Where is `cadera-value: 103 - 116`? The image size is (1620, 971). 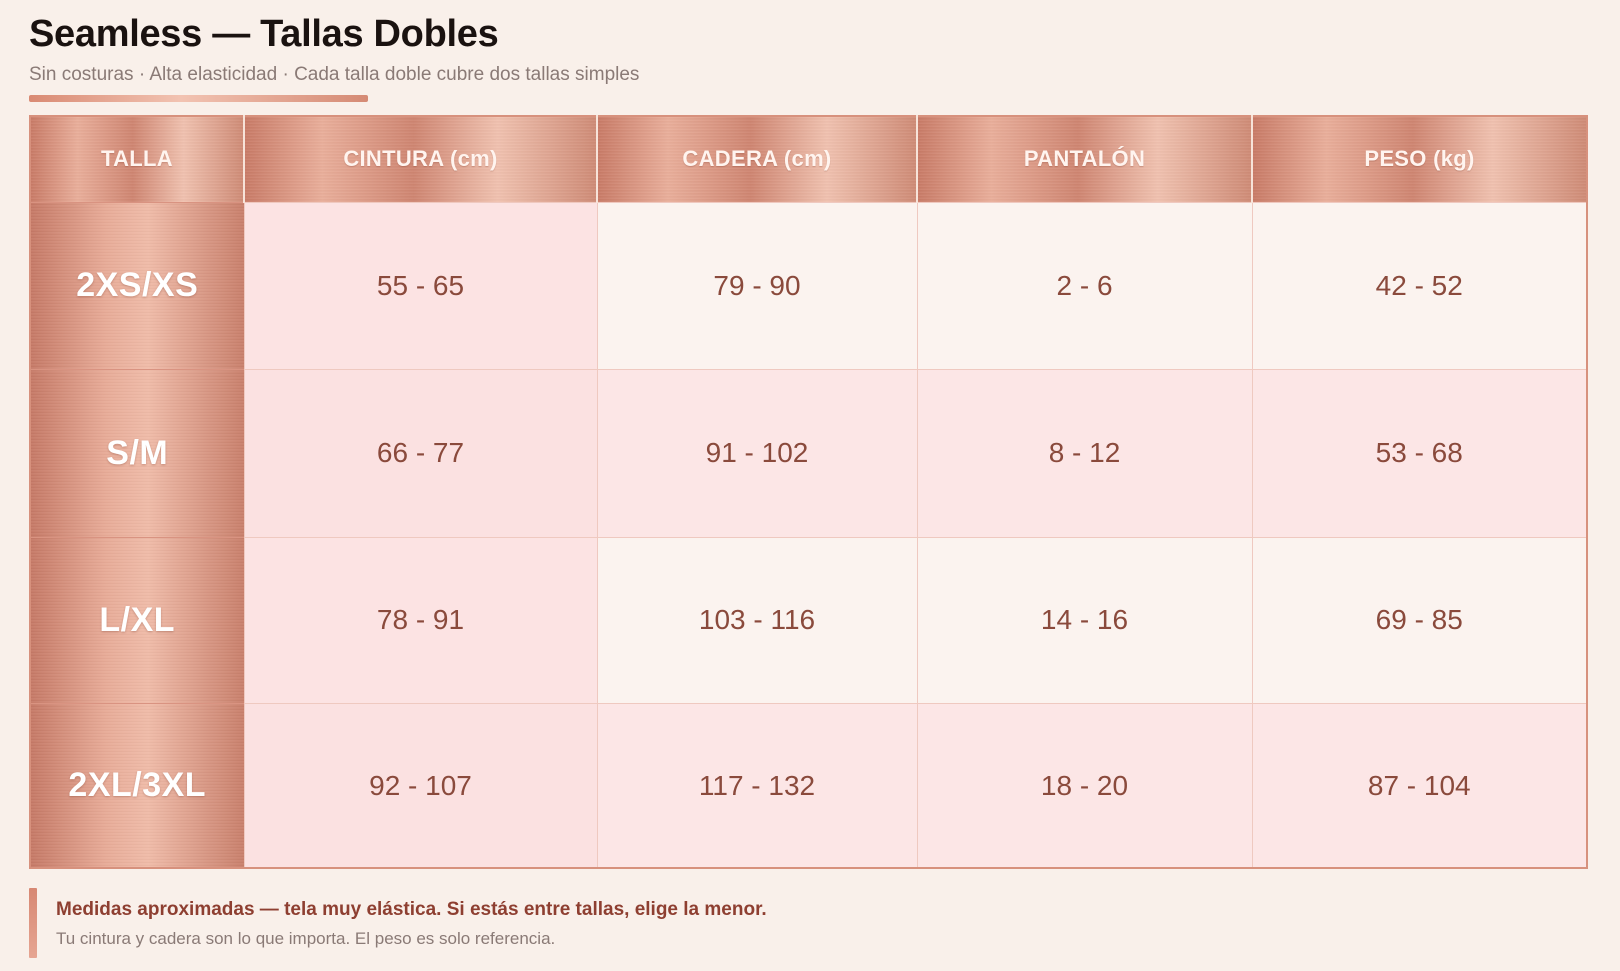
cadera-value: 103 - 116 is located at coordinates (756, 620).